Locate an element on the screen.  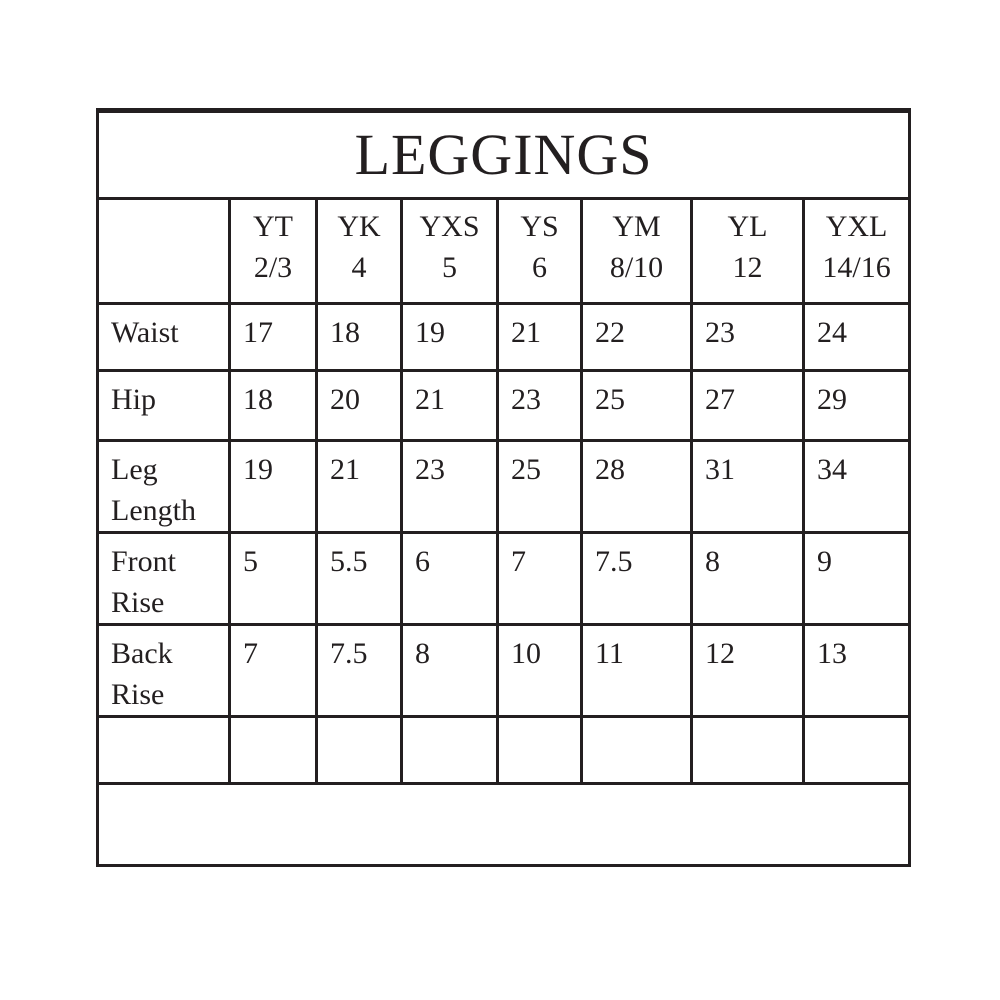
size-header-cell: YXL 14/16 is located at coordinates (856, 251).